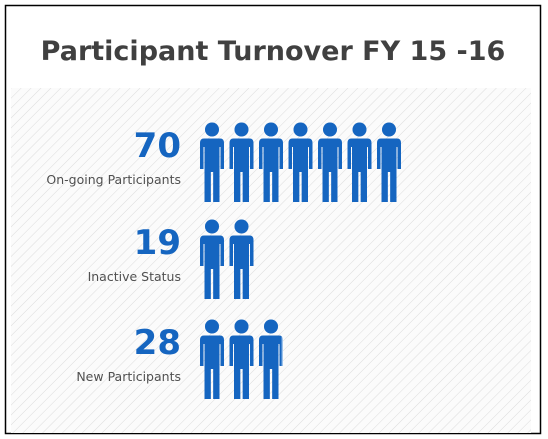 The width and height of the screenshot is (548, 439). I want to click on category-label: On-going Participants, so click(113, 179).